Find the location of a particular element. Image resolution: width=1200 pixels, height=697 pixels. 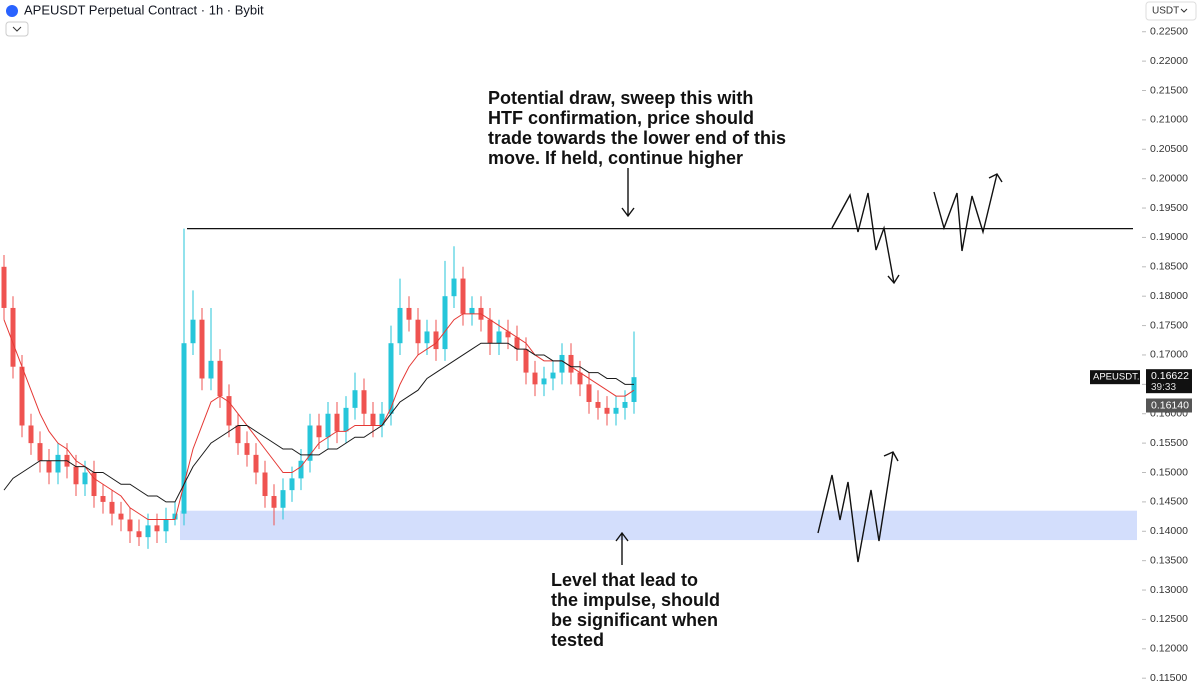

chevron is located at coordinates (17, 29).